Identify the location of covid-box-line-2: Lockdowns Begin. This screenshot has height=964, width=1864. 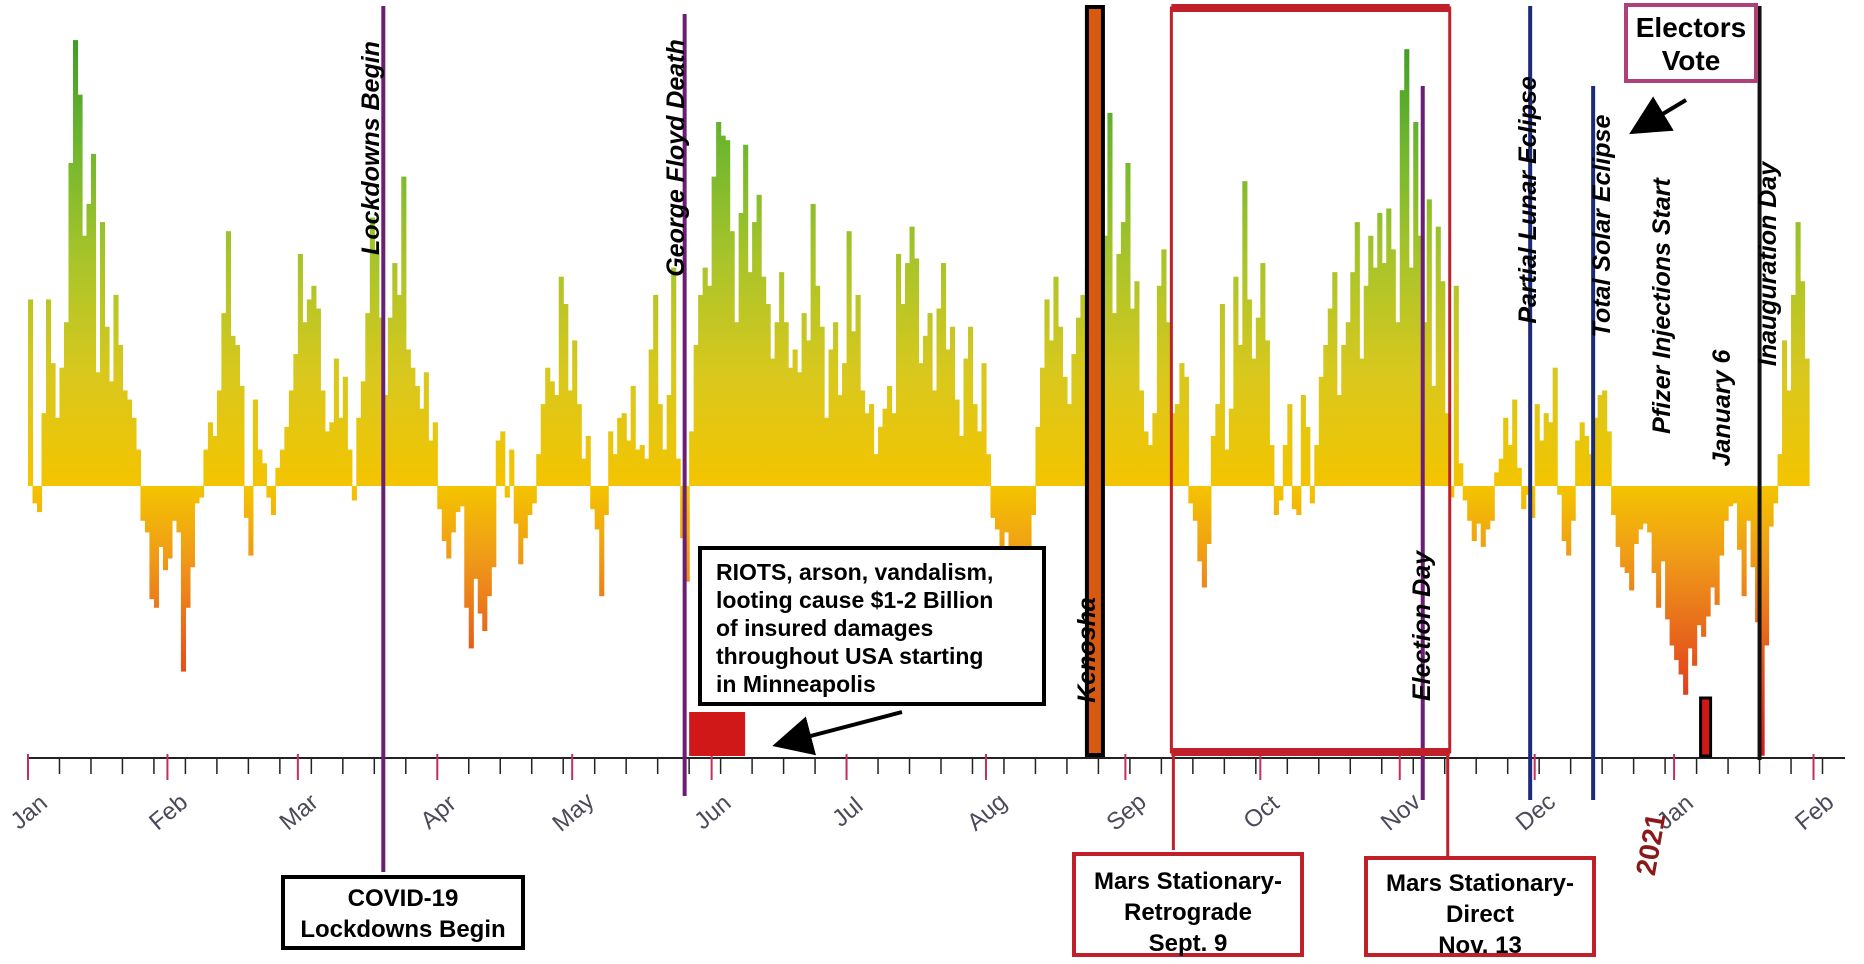
(403, 929).